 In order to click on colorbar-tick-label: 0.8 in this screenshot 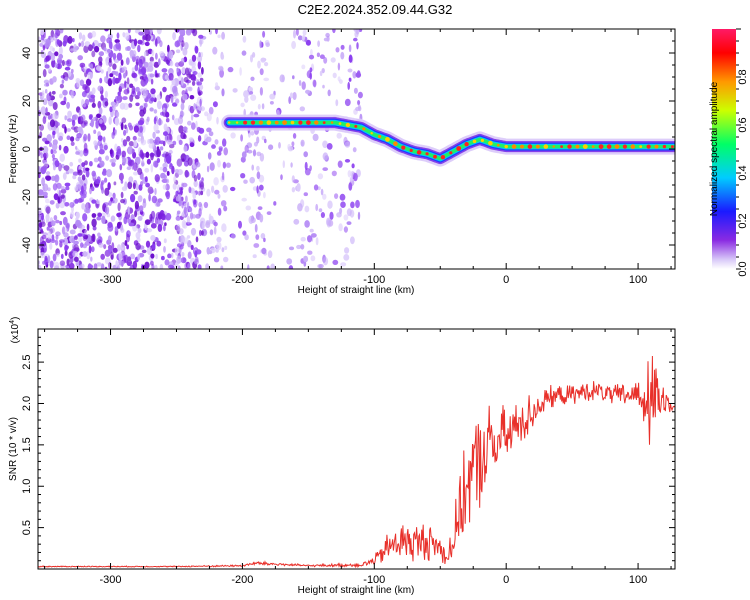, I will do `click(743, 76)`.